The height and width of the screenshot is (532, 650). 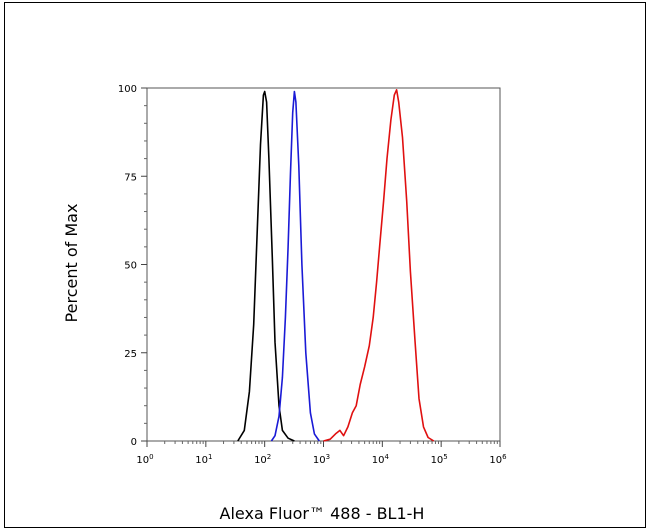 I want to click on x-tick-label: 10⁶, so click(x=498, y=459).